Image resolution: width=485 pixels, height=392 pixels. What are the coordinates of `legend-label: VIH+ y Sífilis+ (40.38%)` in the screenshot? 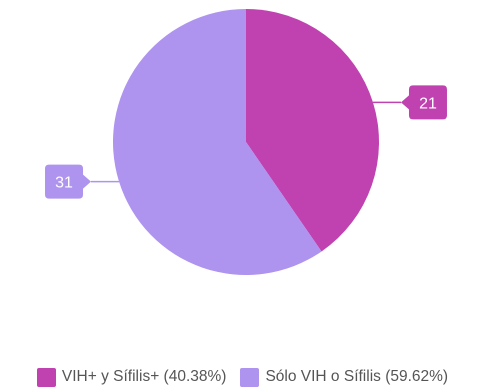 It's located at (144, 376).